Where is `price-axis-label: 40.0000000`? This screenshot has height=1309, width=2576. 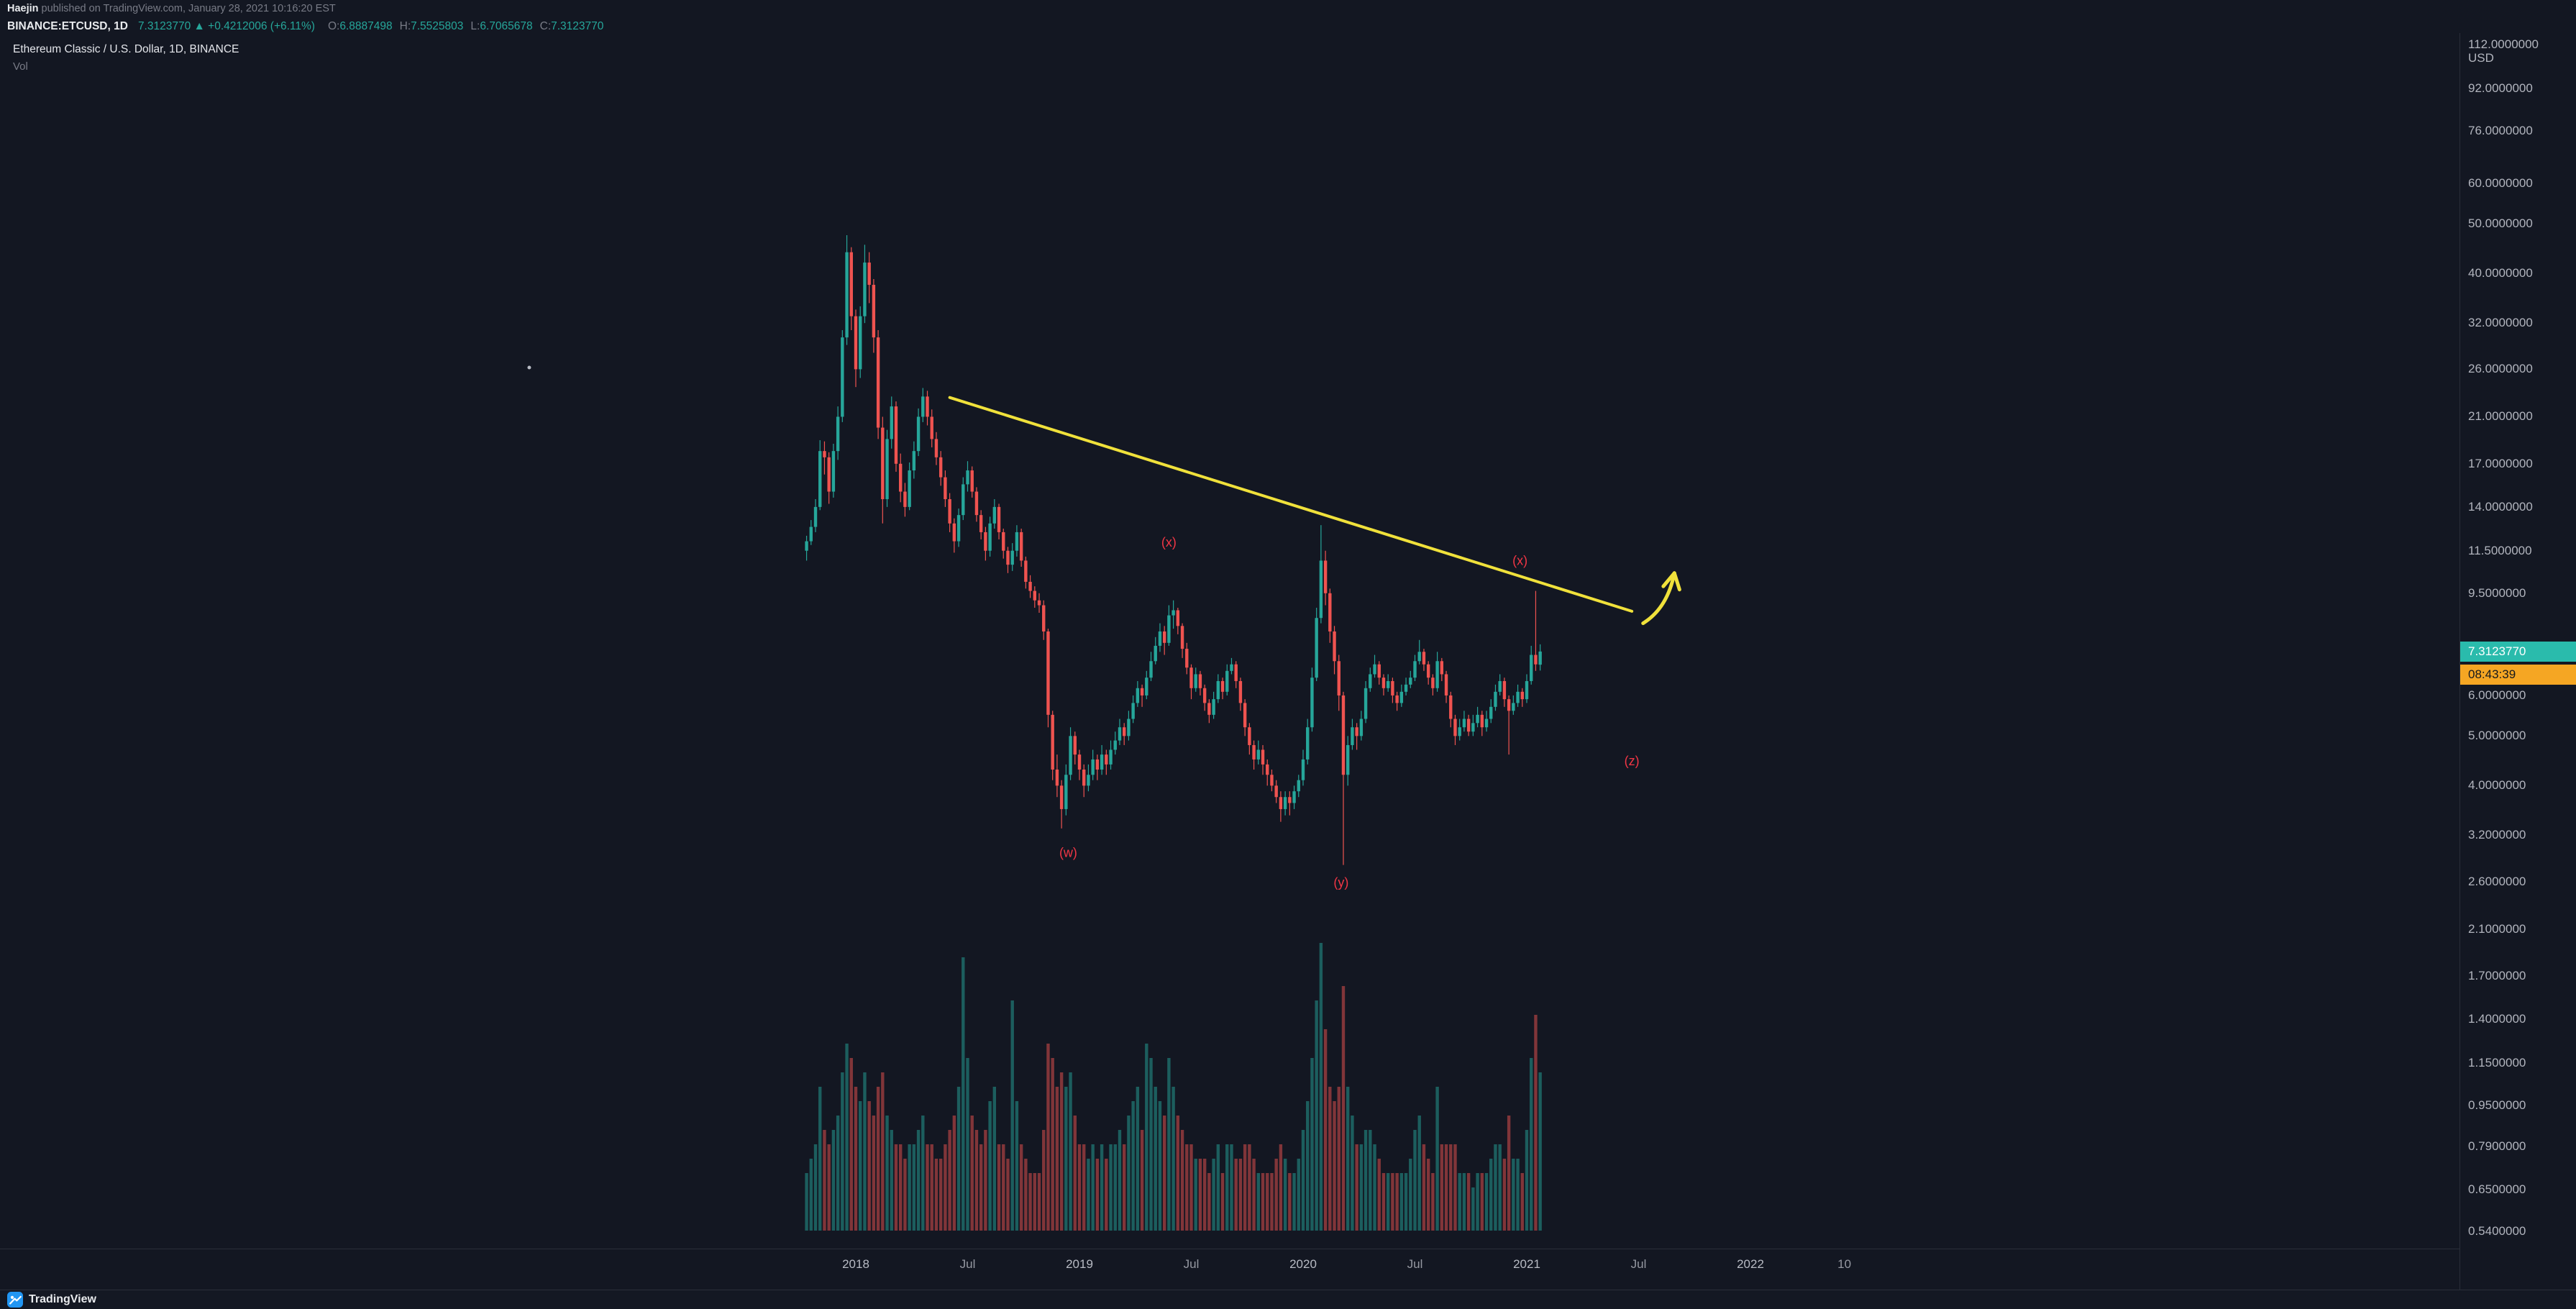 price-axis-label: 40.0000000 is located at coordinates (2500, 273).